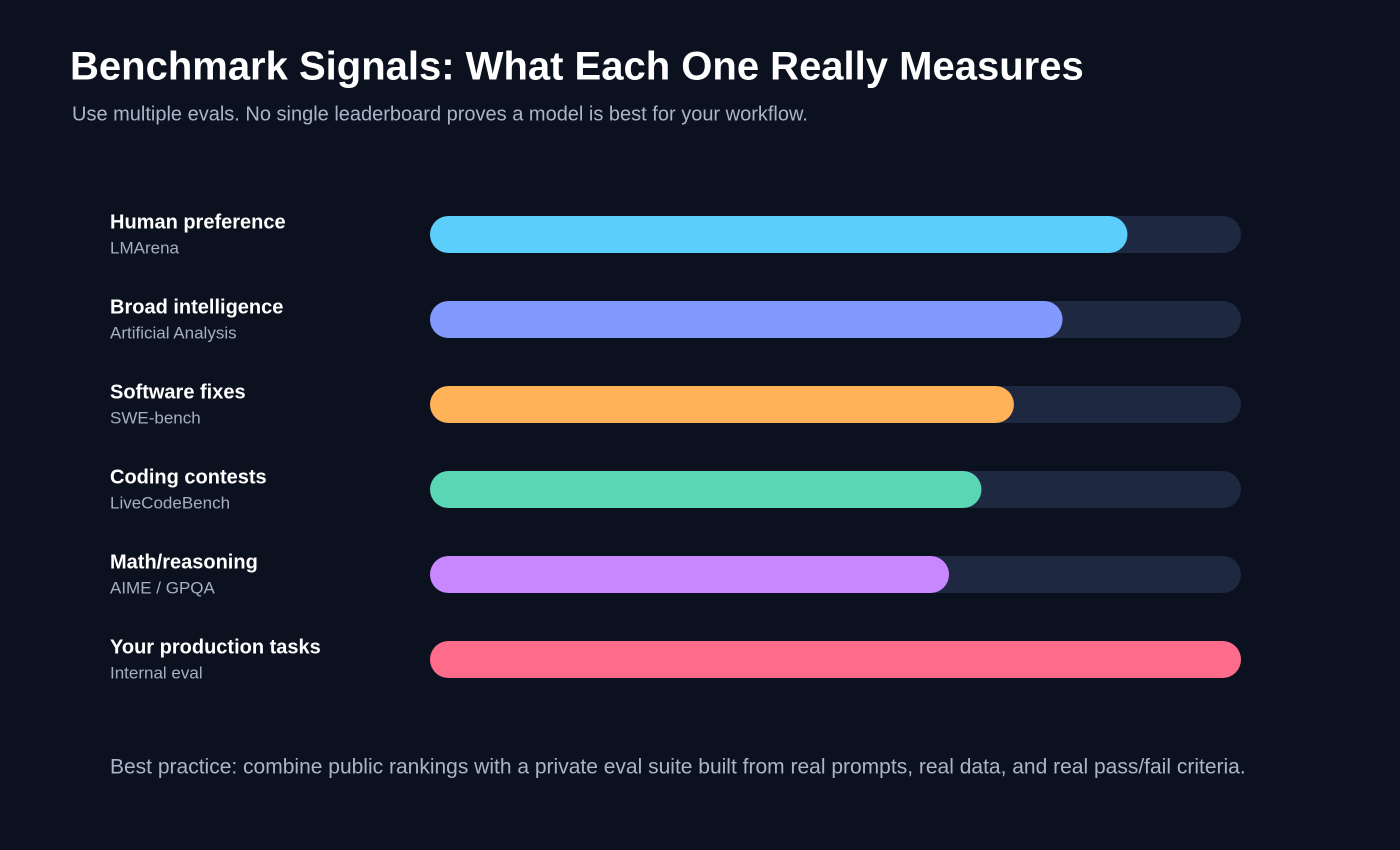 The image size is (1400, 850). I want to click on source-label: LMArena, so click(145, 247).